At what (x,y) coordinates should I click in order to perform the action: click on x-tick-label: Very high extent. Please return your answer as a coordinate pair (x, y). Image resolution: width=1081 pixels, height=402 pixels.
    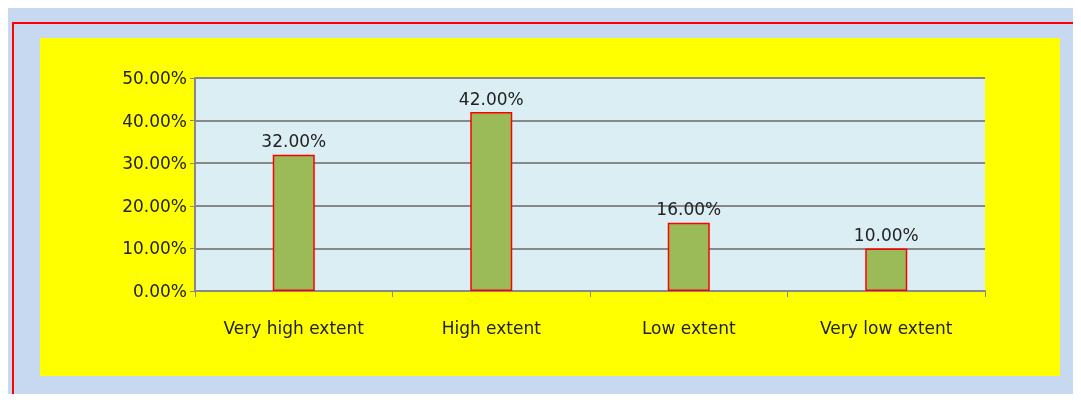
    Looking at the image, I should click on (294, 327).